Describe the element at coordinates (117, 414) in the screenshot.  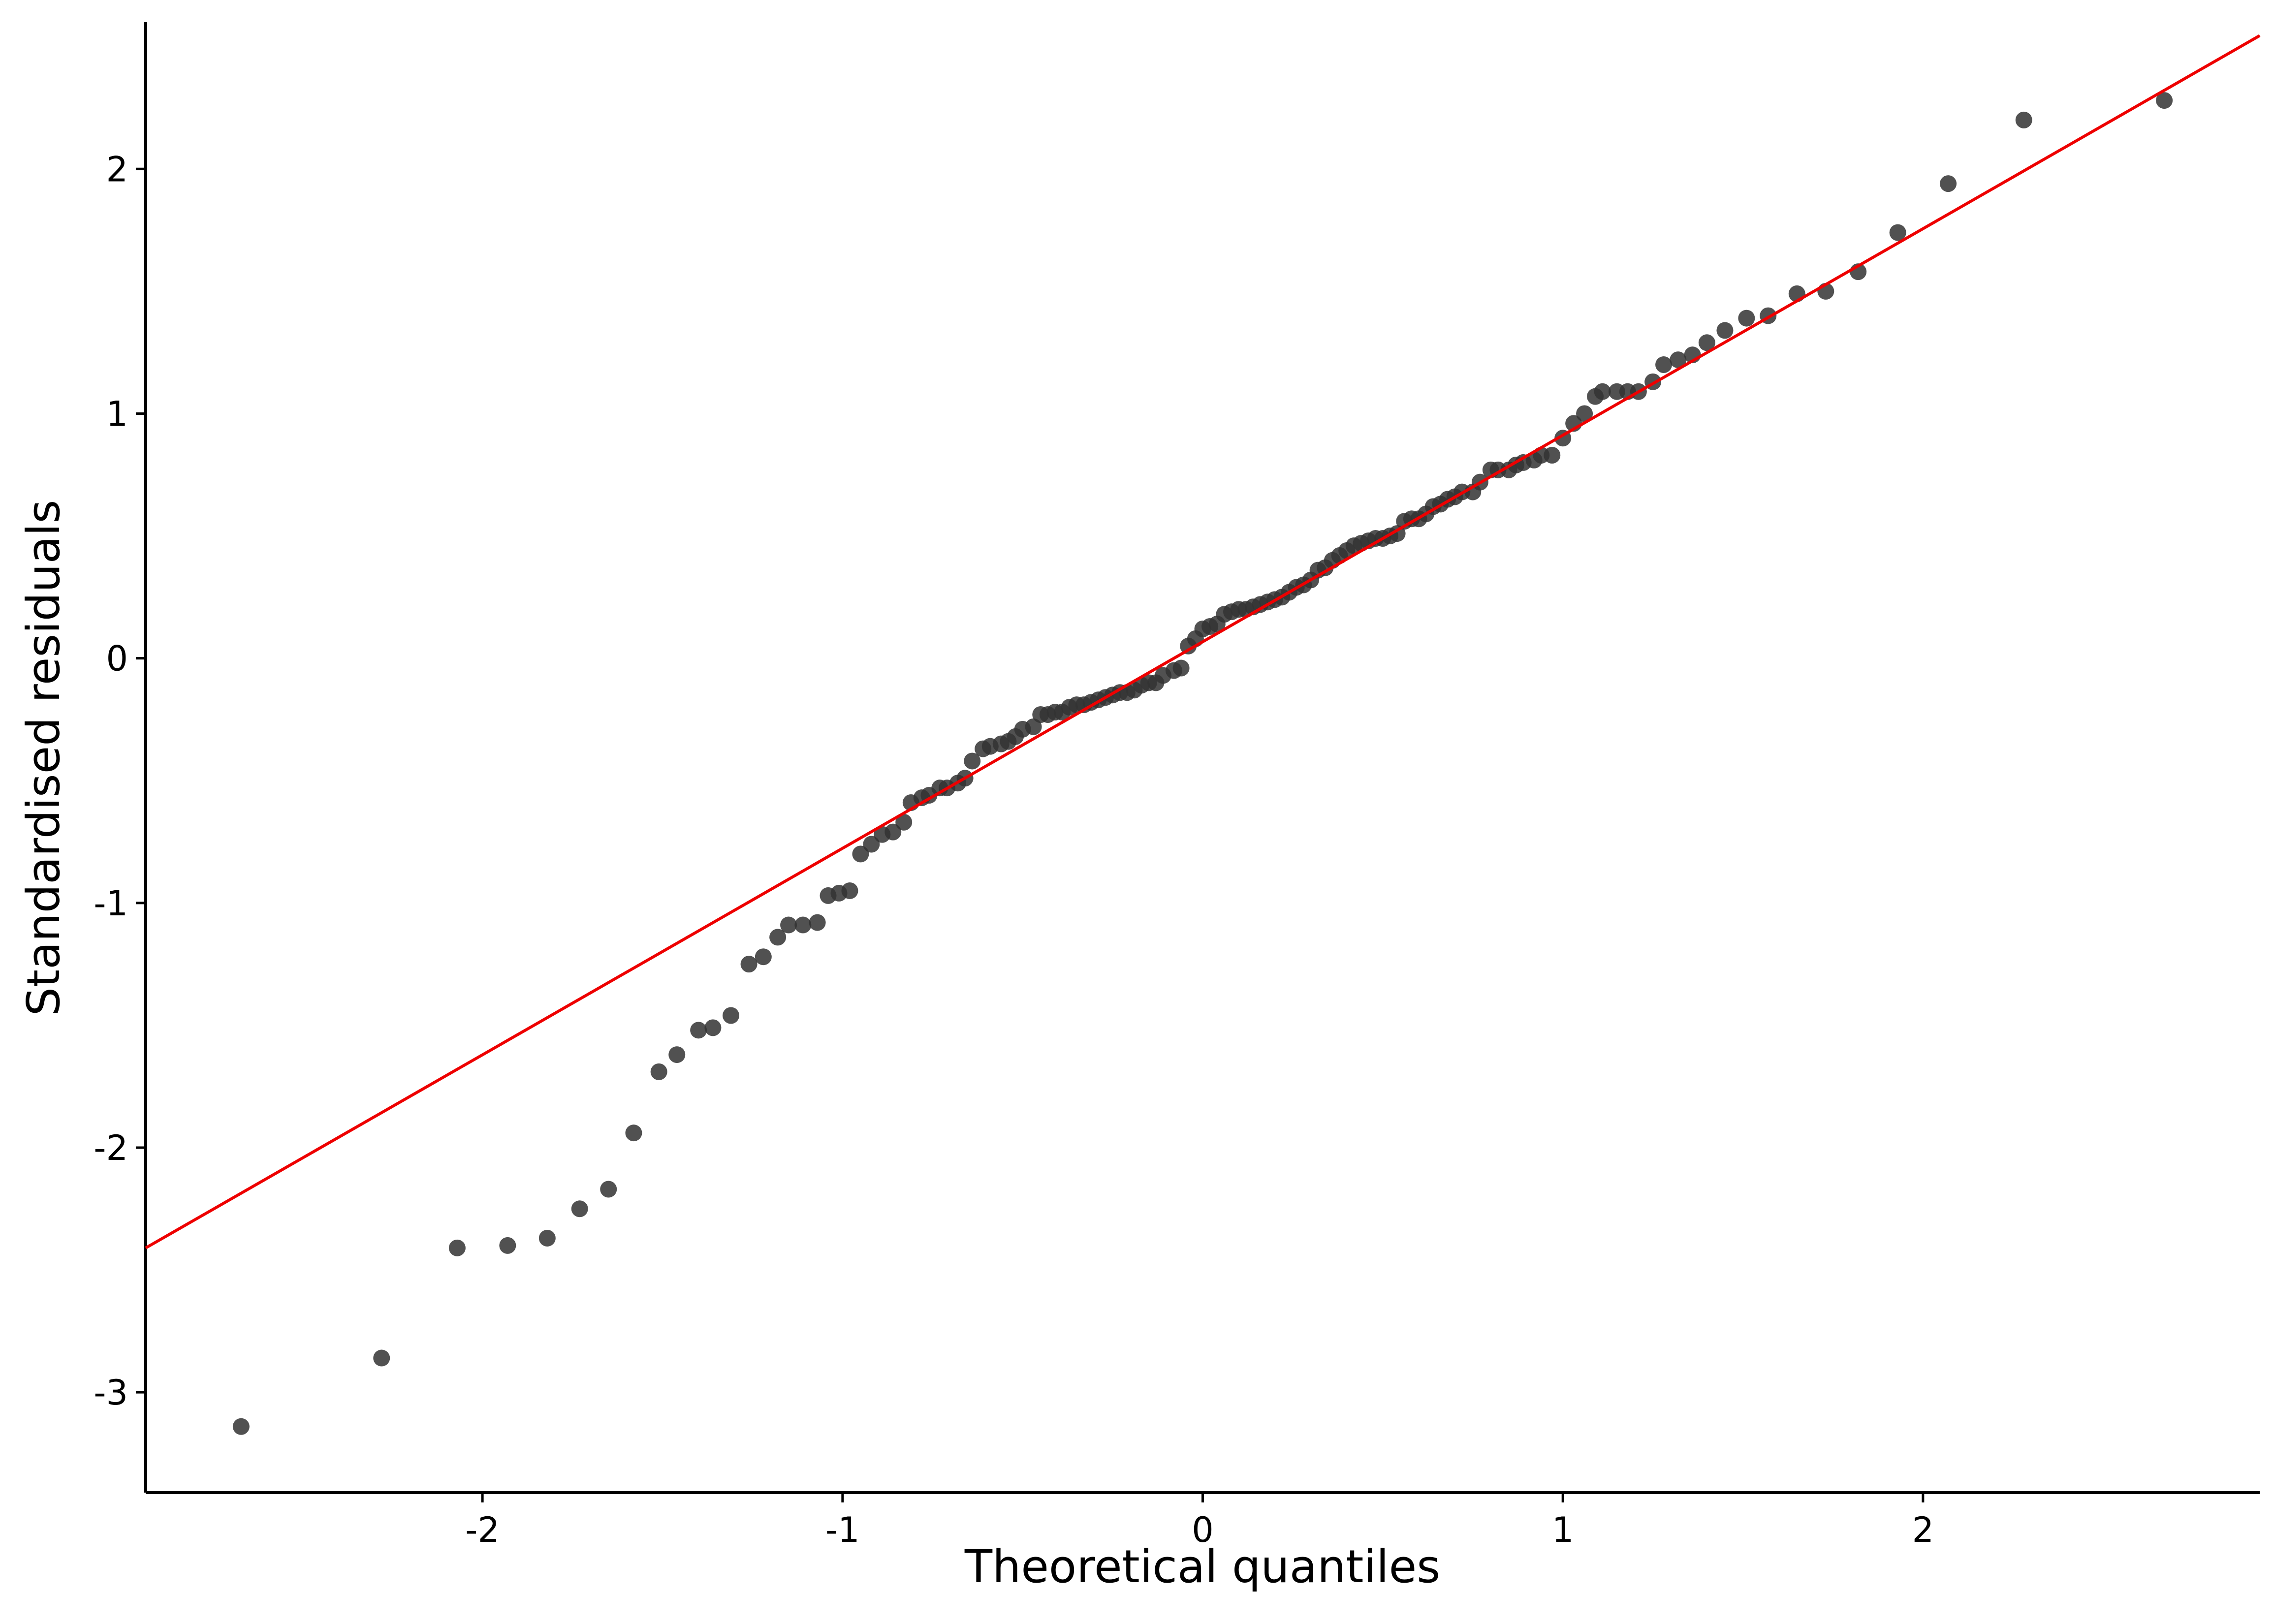
I see `y-tick-label: 1` at that location.